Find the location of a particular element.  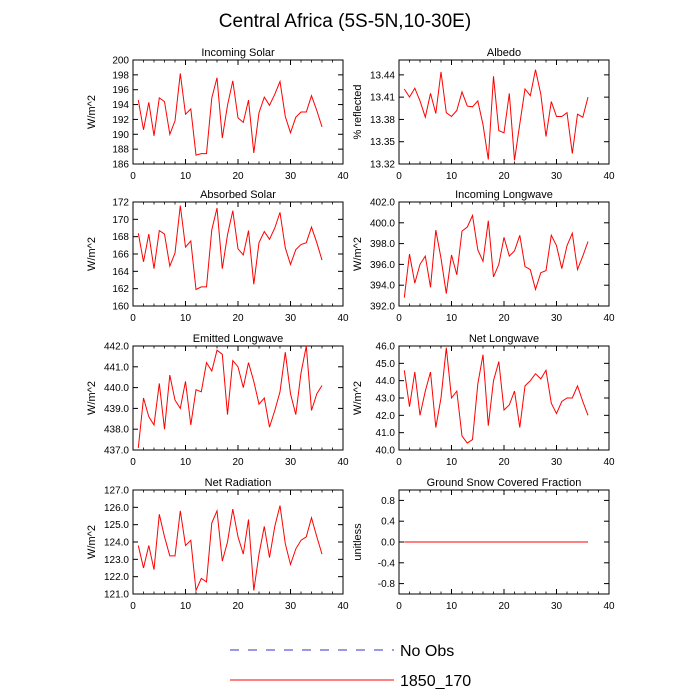

y-tick-label: 46.0 is located at coordinates (386, 347).